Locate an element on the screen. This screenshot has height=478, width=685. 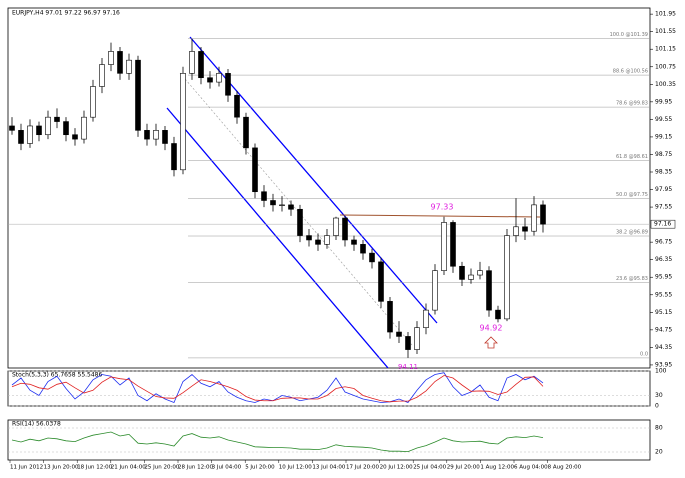
y-tick-label: 95.15 is located at coordinates (663, 312).